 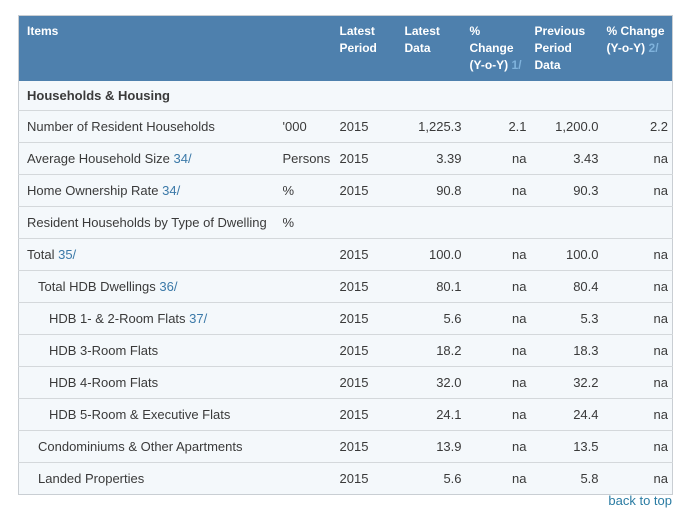 I want to click on cell-previous-period-data: 18.3, so click(x=566, y=350).